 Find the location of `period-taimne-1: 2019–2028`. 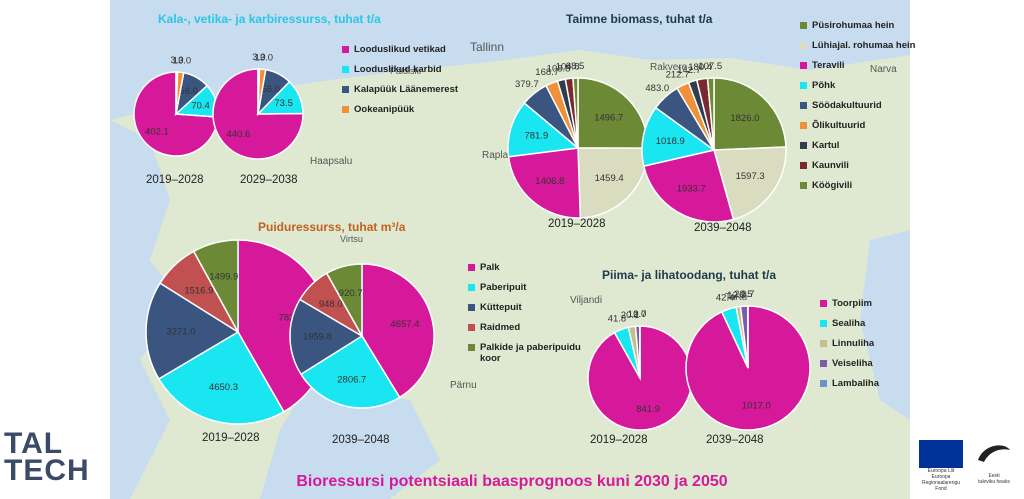

period-taimne-1: 2019–2028 is located at coordinates (577, 224).